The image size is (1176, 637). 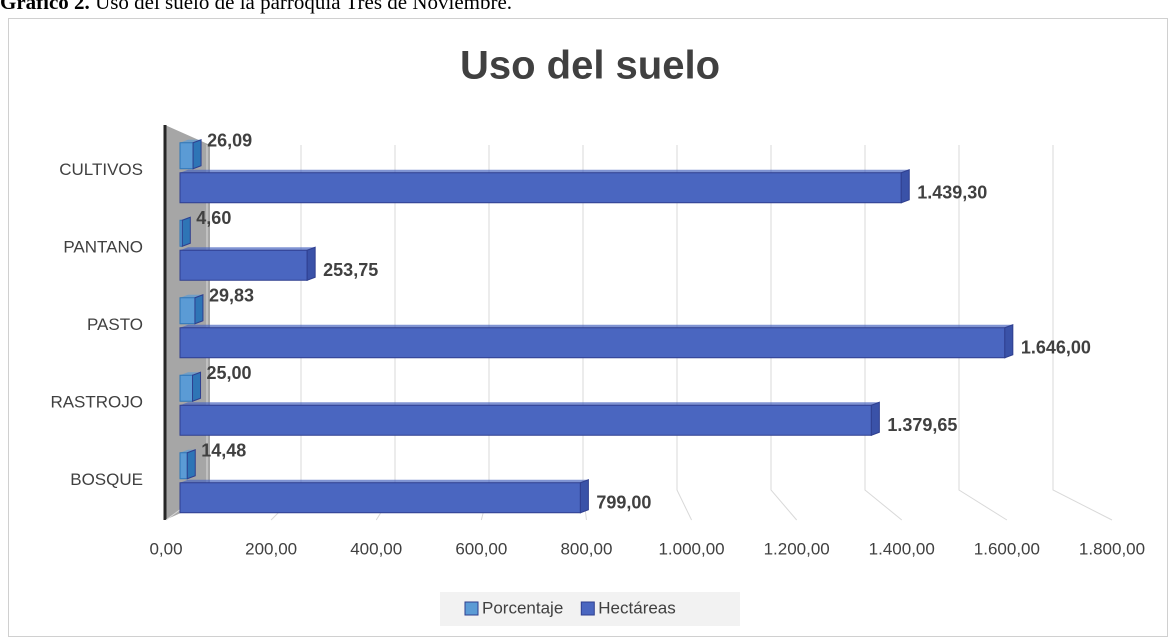 I want to click on x-tick-label: 200,00, so click(x=271, y=548).